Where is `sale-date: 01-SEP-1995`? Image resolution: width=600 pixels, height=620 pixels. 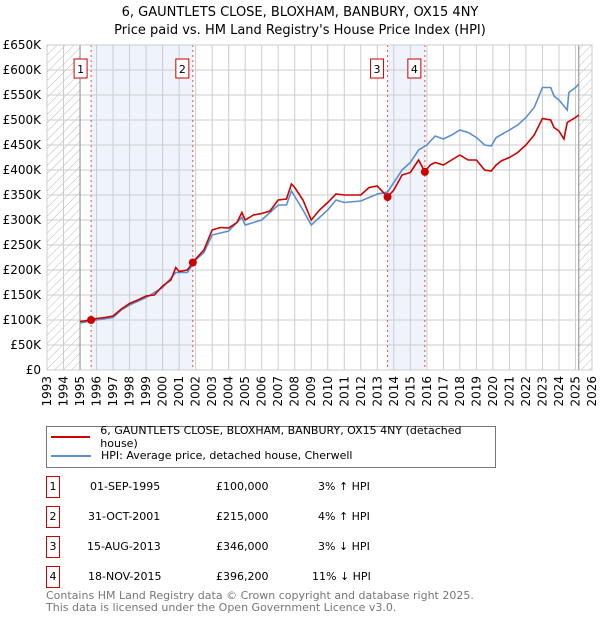
sale-date: 01-SEP-1995 is located at coordinates (125, 486).